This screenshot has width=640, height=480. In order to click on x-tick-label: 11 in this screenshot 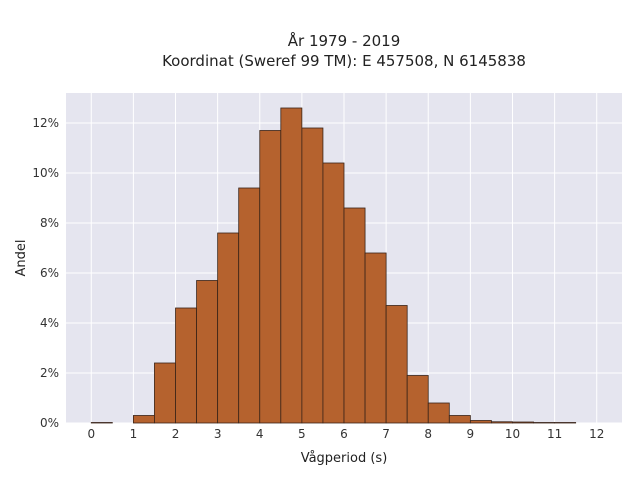, I will do `click(554, 434)`.